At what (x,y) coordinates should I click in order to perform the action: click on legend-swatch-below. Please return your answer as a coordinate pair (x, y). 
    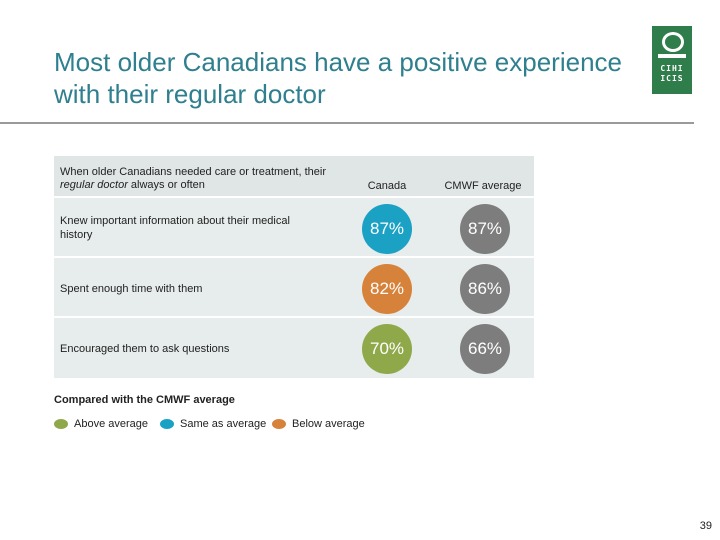
    Looking at the image, I should click on (279, 424).